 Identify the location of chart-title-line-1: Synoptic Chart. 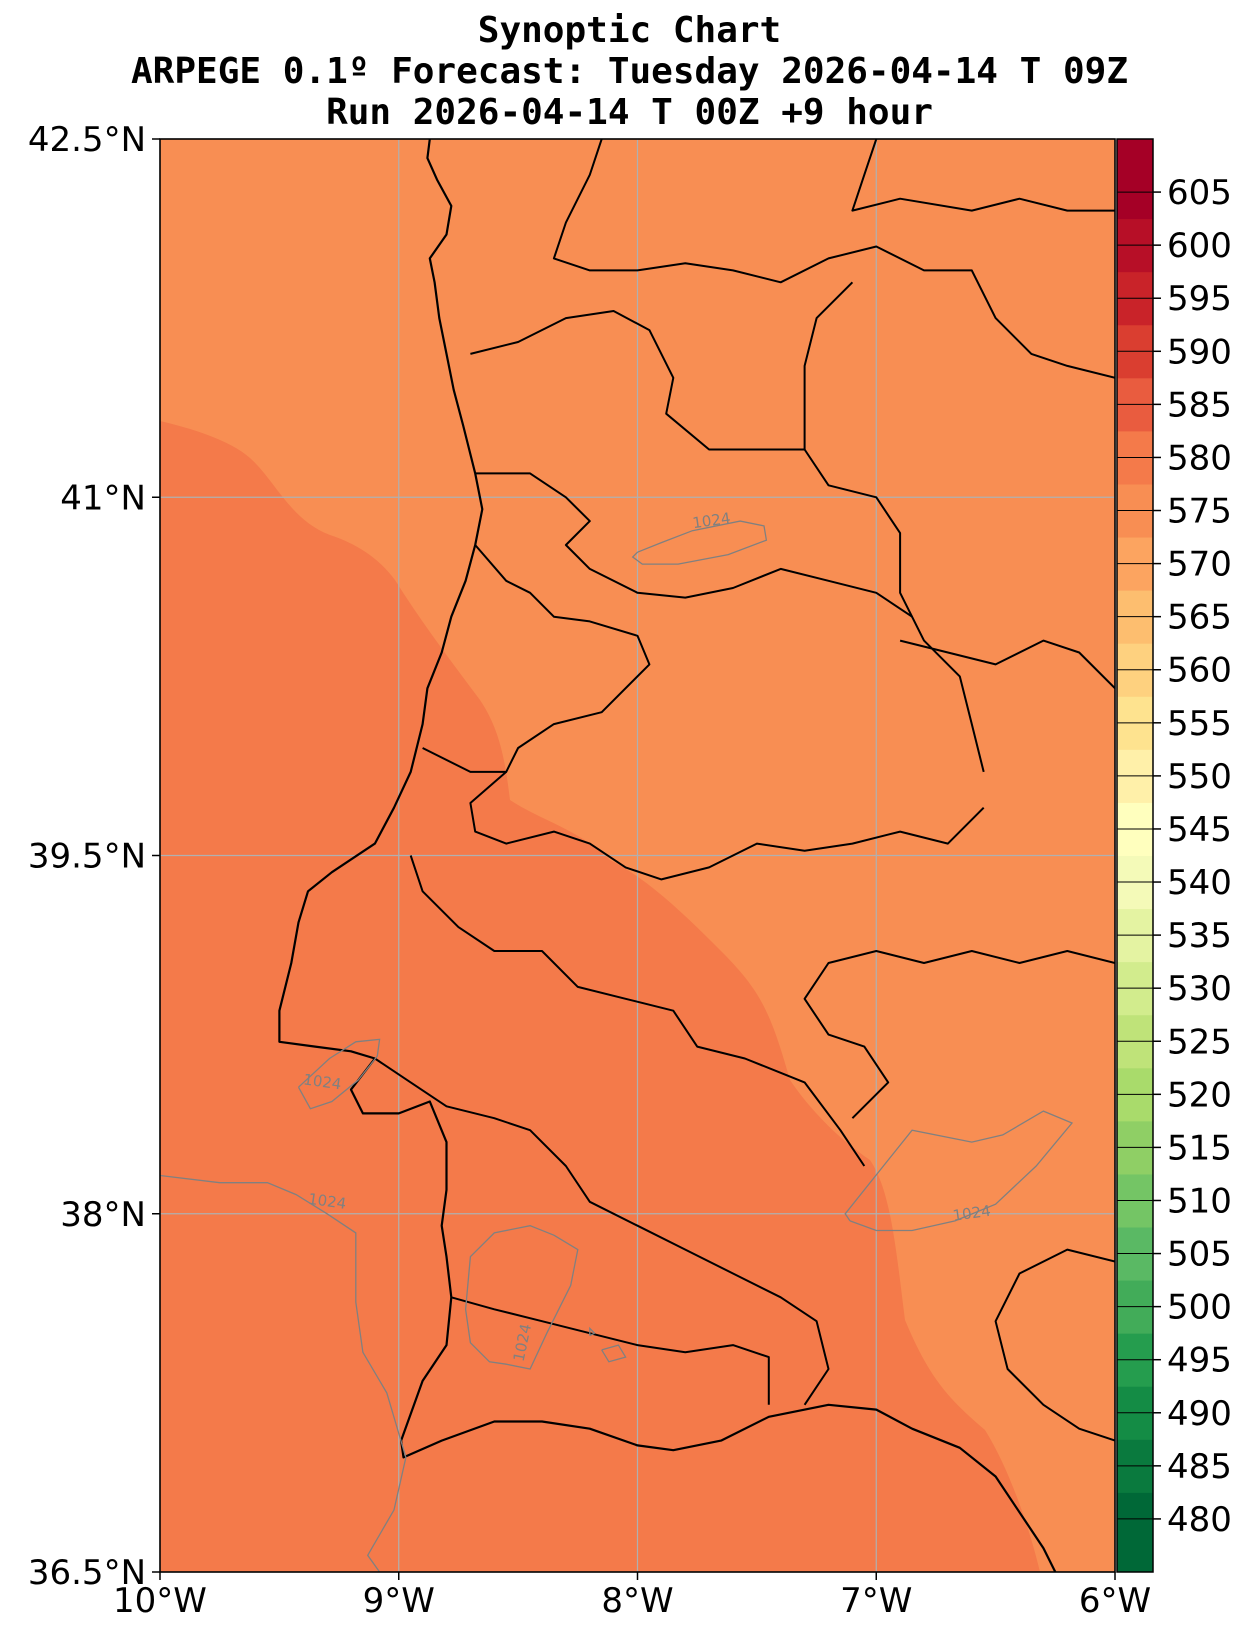
(629, 30).